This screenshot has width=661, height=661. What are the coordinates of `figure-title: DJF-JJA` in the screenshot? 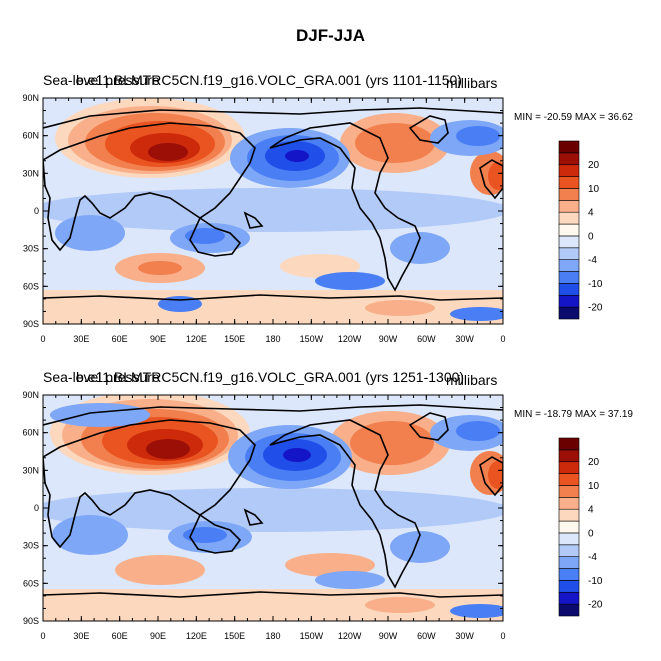 It's located at (330, 35).